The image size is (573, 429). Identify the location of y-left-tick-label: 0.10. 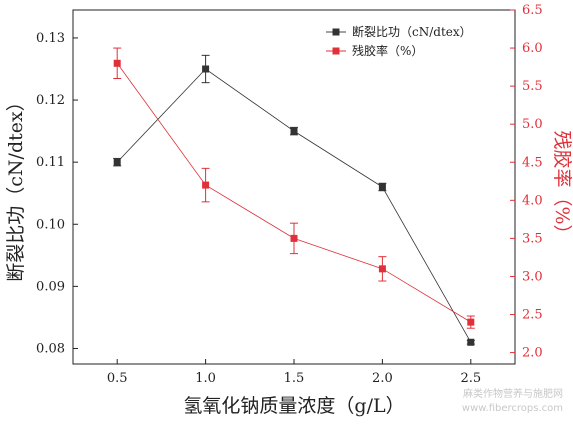
(50, 224).